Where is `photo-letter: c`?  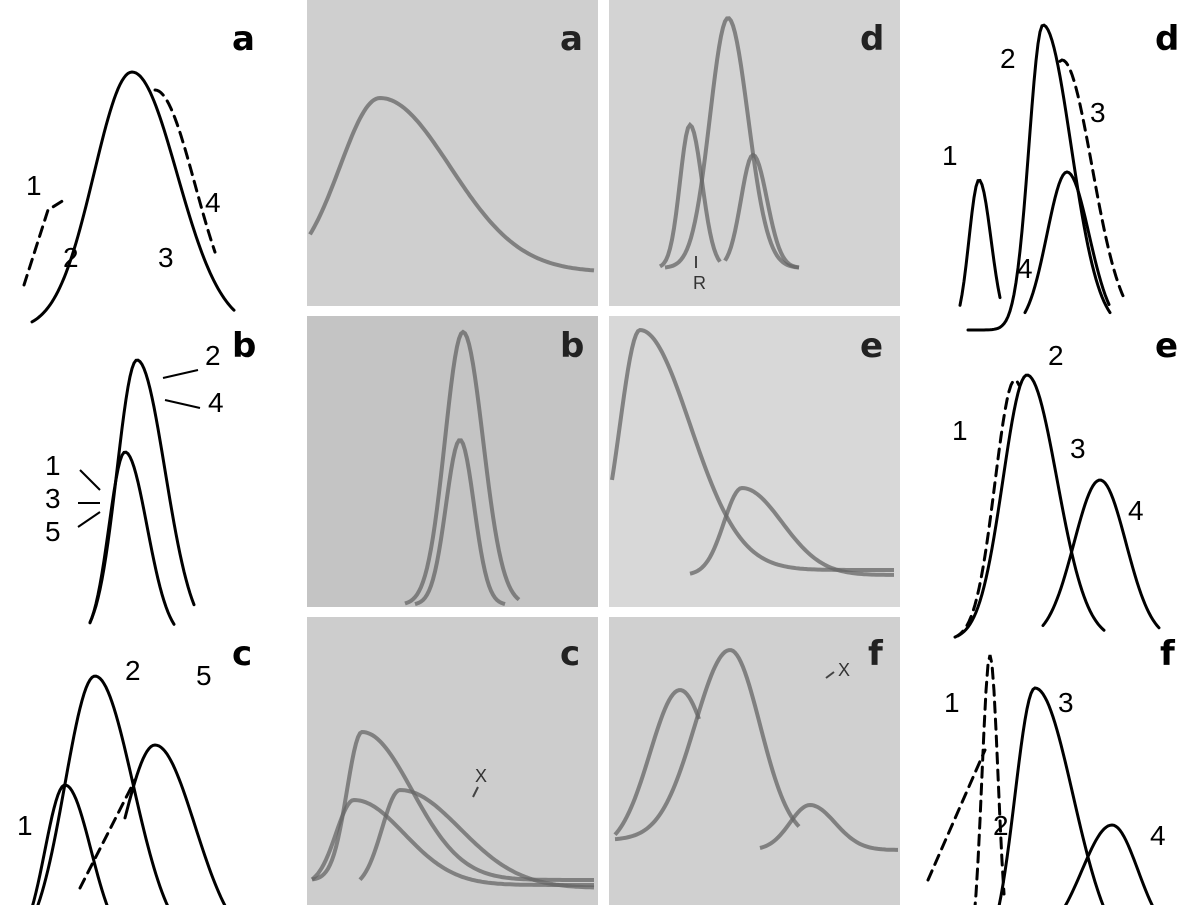 photo-letter: c is located at coordinates (570, 654).